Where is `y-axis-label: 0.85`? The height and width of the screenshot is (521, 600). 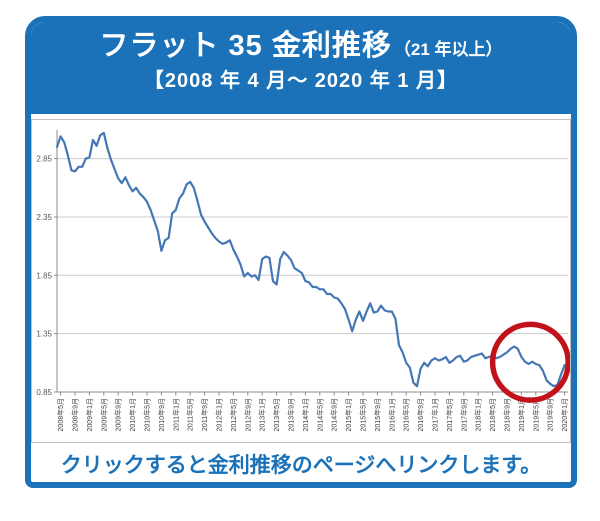
y-axis-label: 0.85 is located at coordinates (44, 392).